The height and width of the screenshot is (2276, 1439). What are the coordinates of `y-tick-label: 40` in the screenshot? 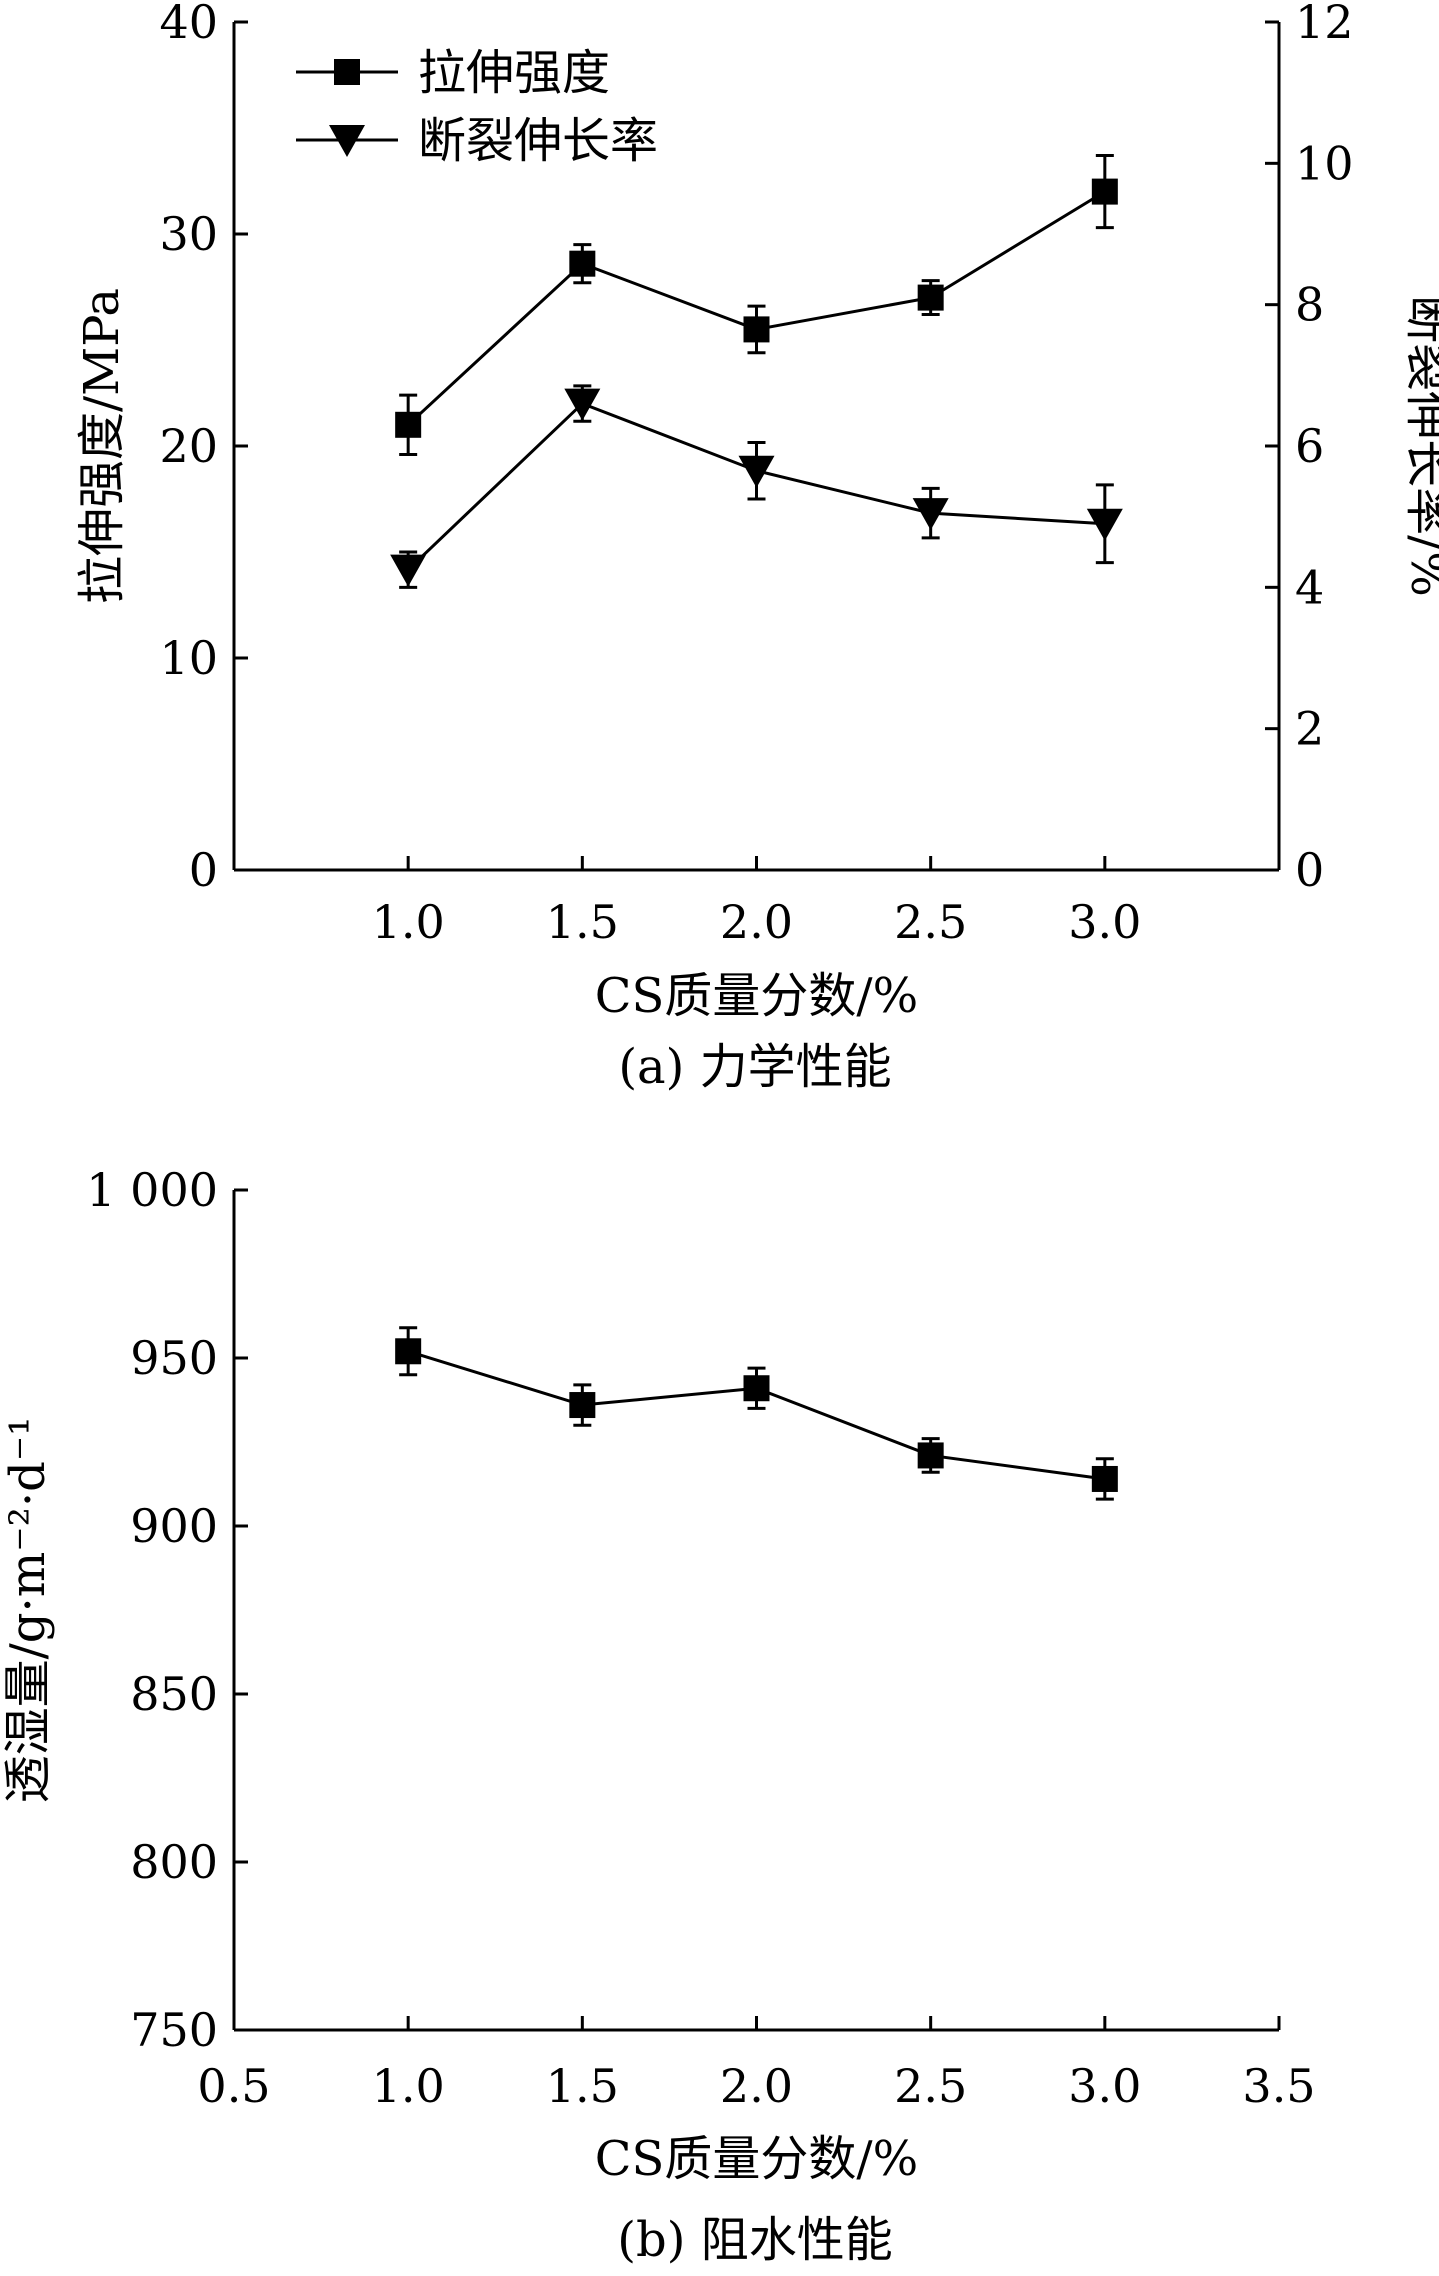 It's located at (188, 24).